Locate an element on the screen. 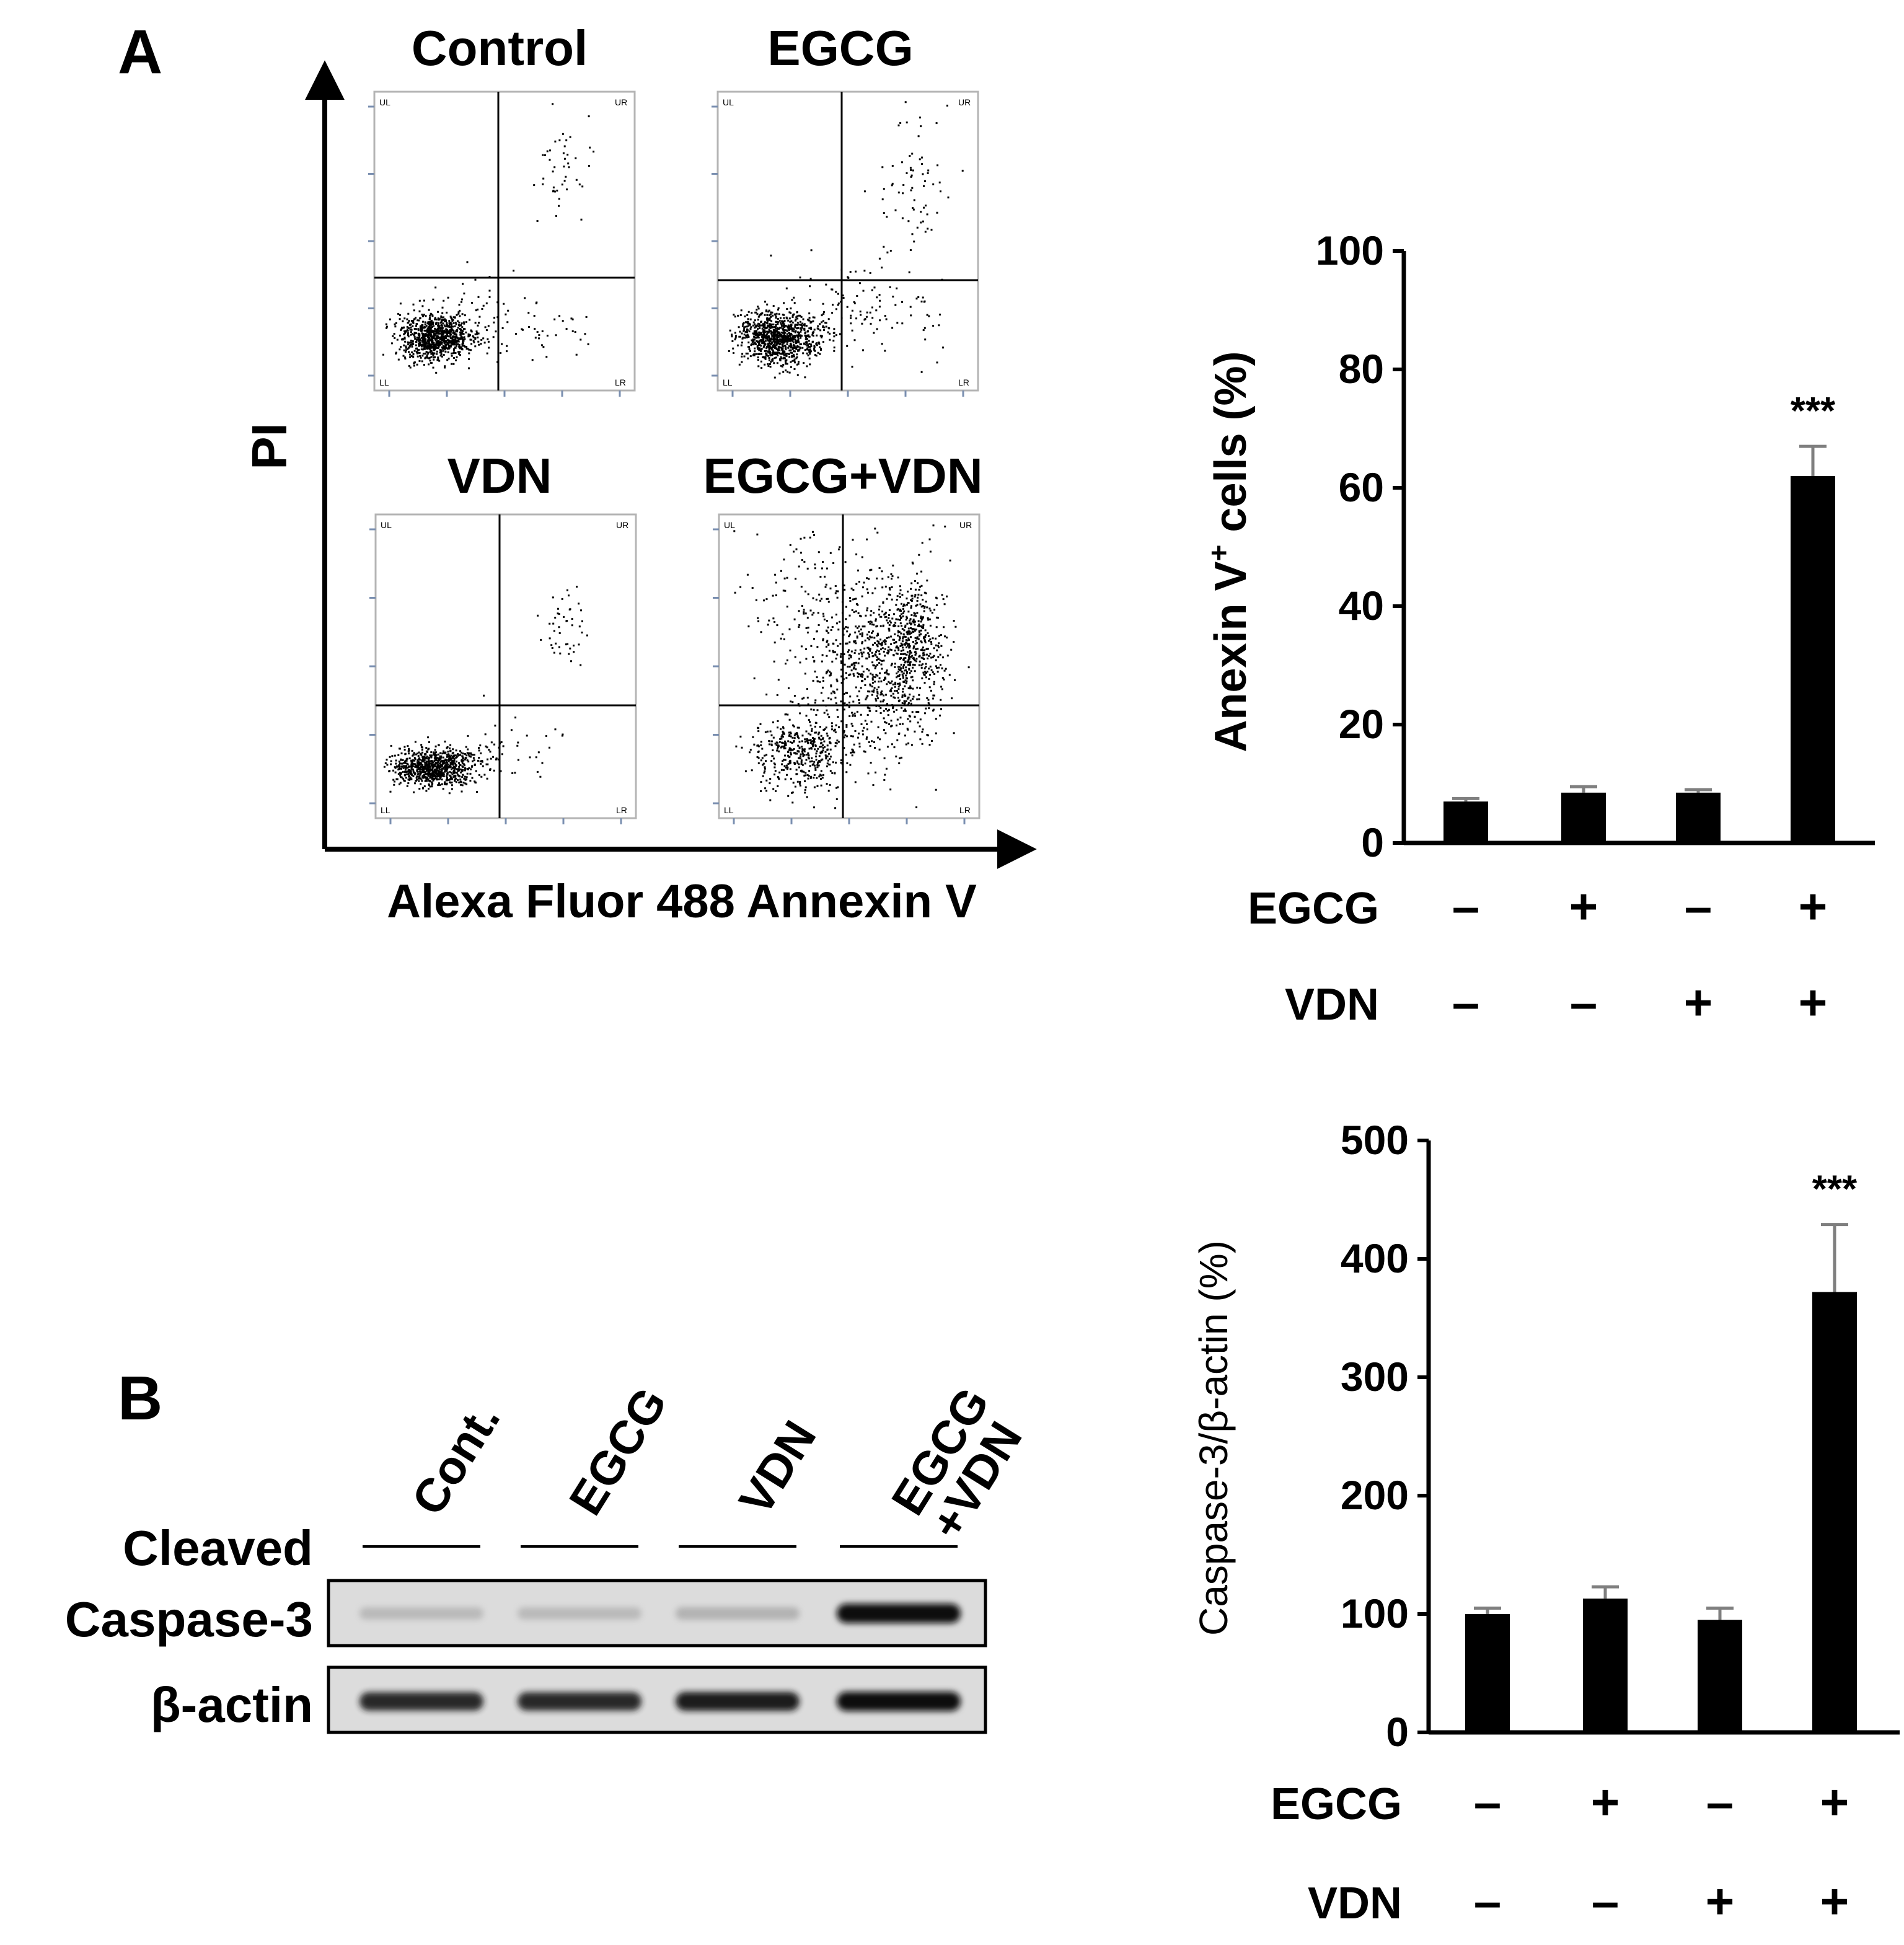 The width and height of the screenshot is (1904, 1945). flow-plot: EGCG+VDN UL UR LL LR is located at coordinates (843, 636).